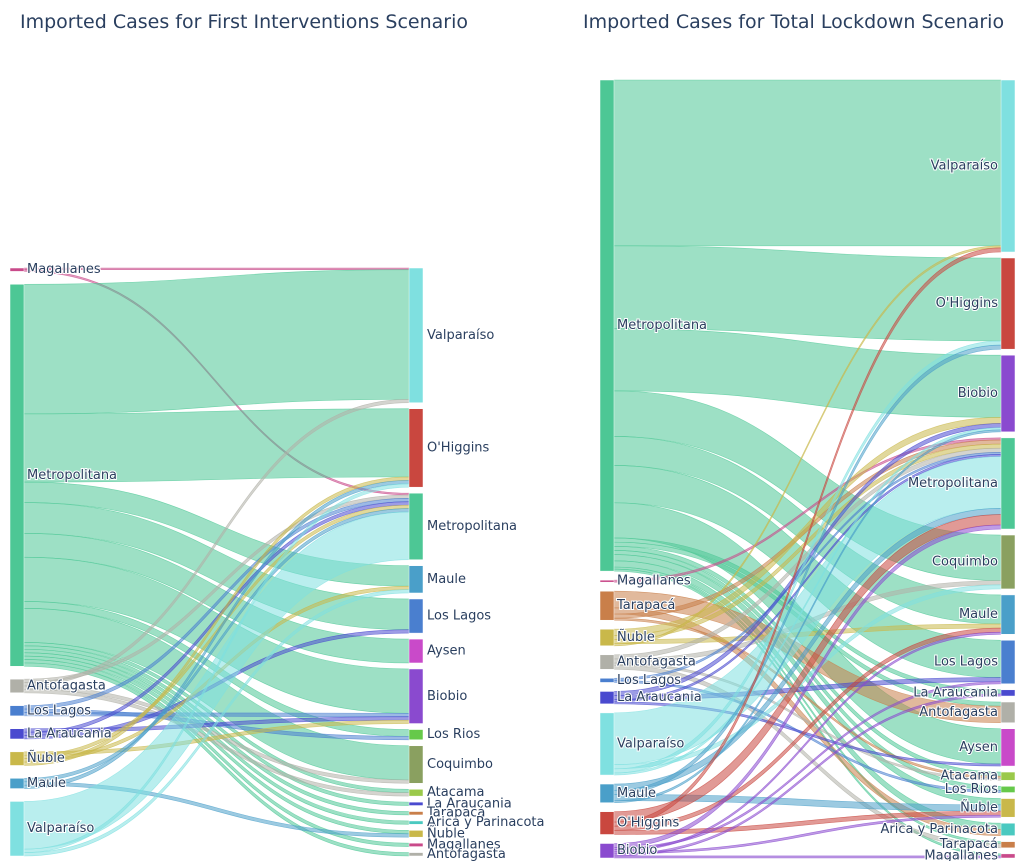 This screenshot has height=861, width=1025. I want to click on target-label: Magallanes, so click(961, 854).